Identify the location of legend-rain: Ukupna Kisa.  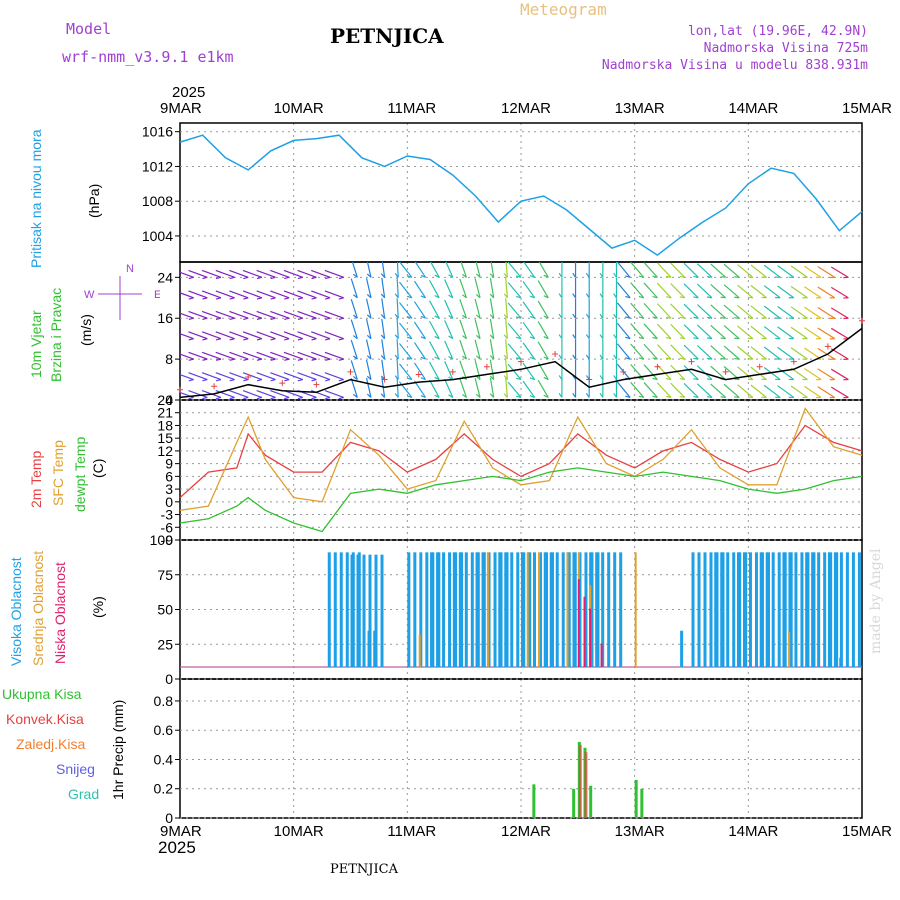
(42, 694).